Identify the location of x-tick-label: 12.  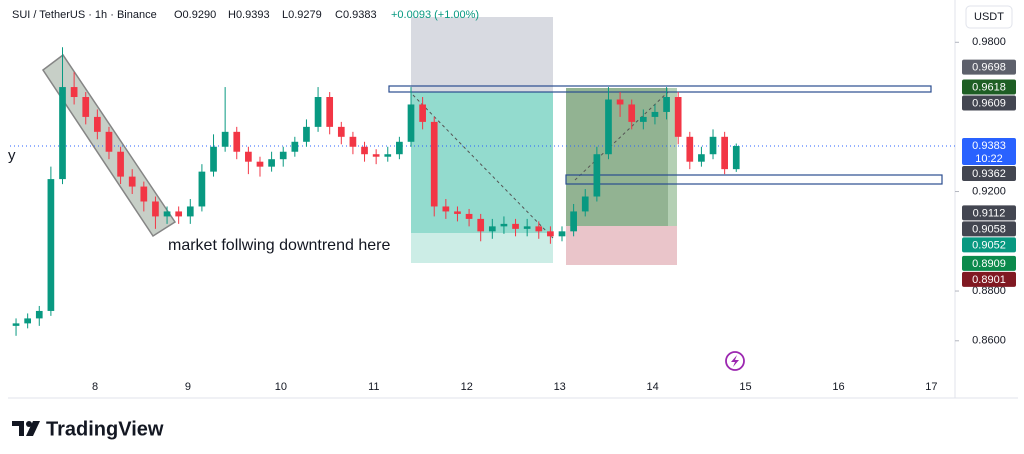
(467, 387).